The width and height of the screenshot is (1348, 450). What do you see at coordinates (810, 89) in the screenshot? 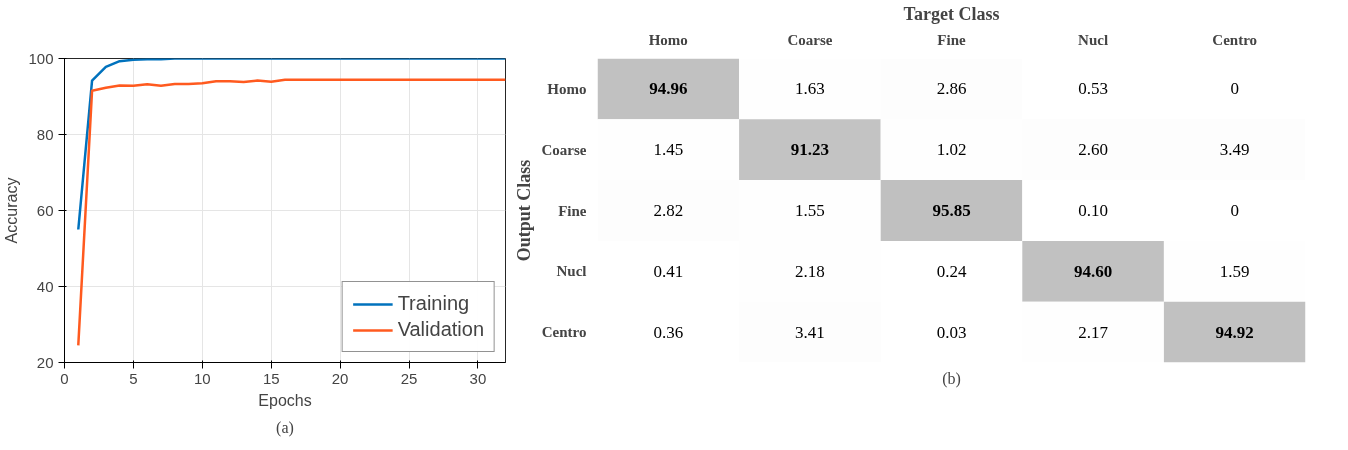
I see `data-label: 1.63` at bounding box center [810, 89].